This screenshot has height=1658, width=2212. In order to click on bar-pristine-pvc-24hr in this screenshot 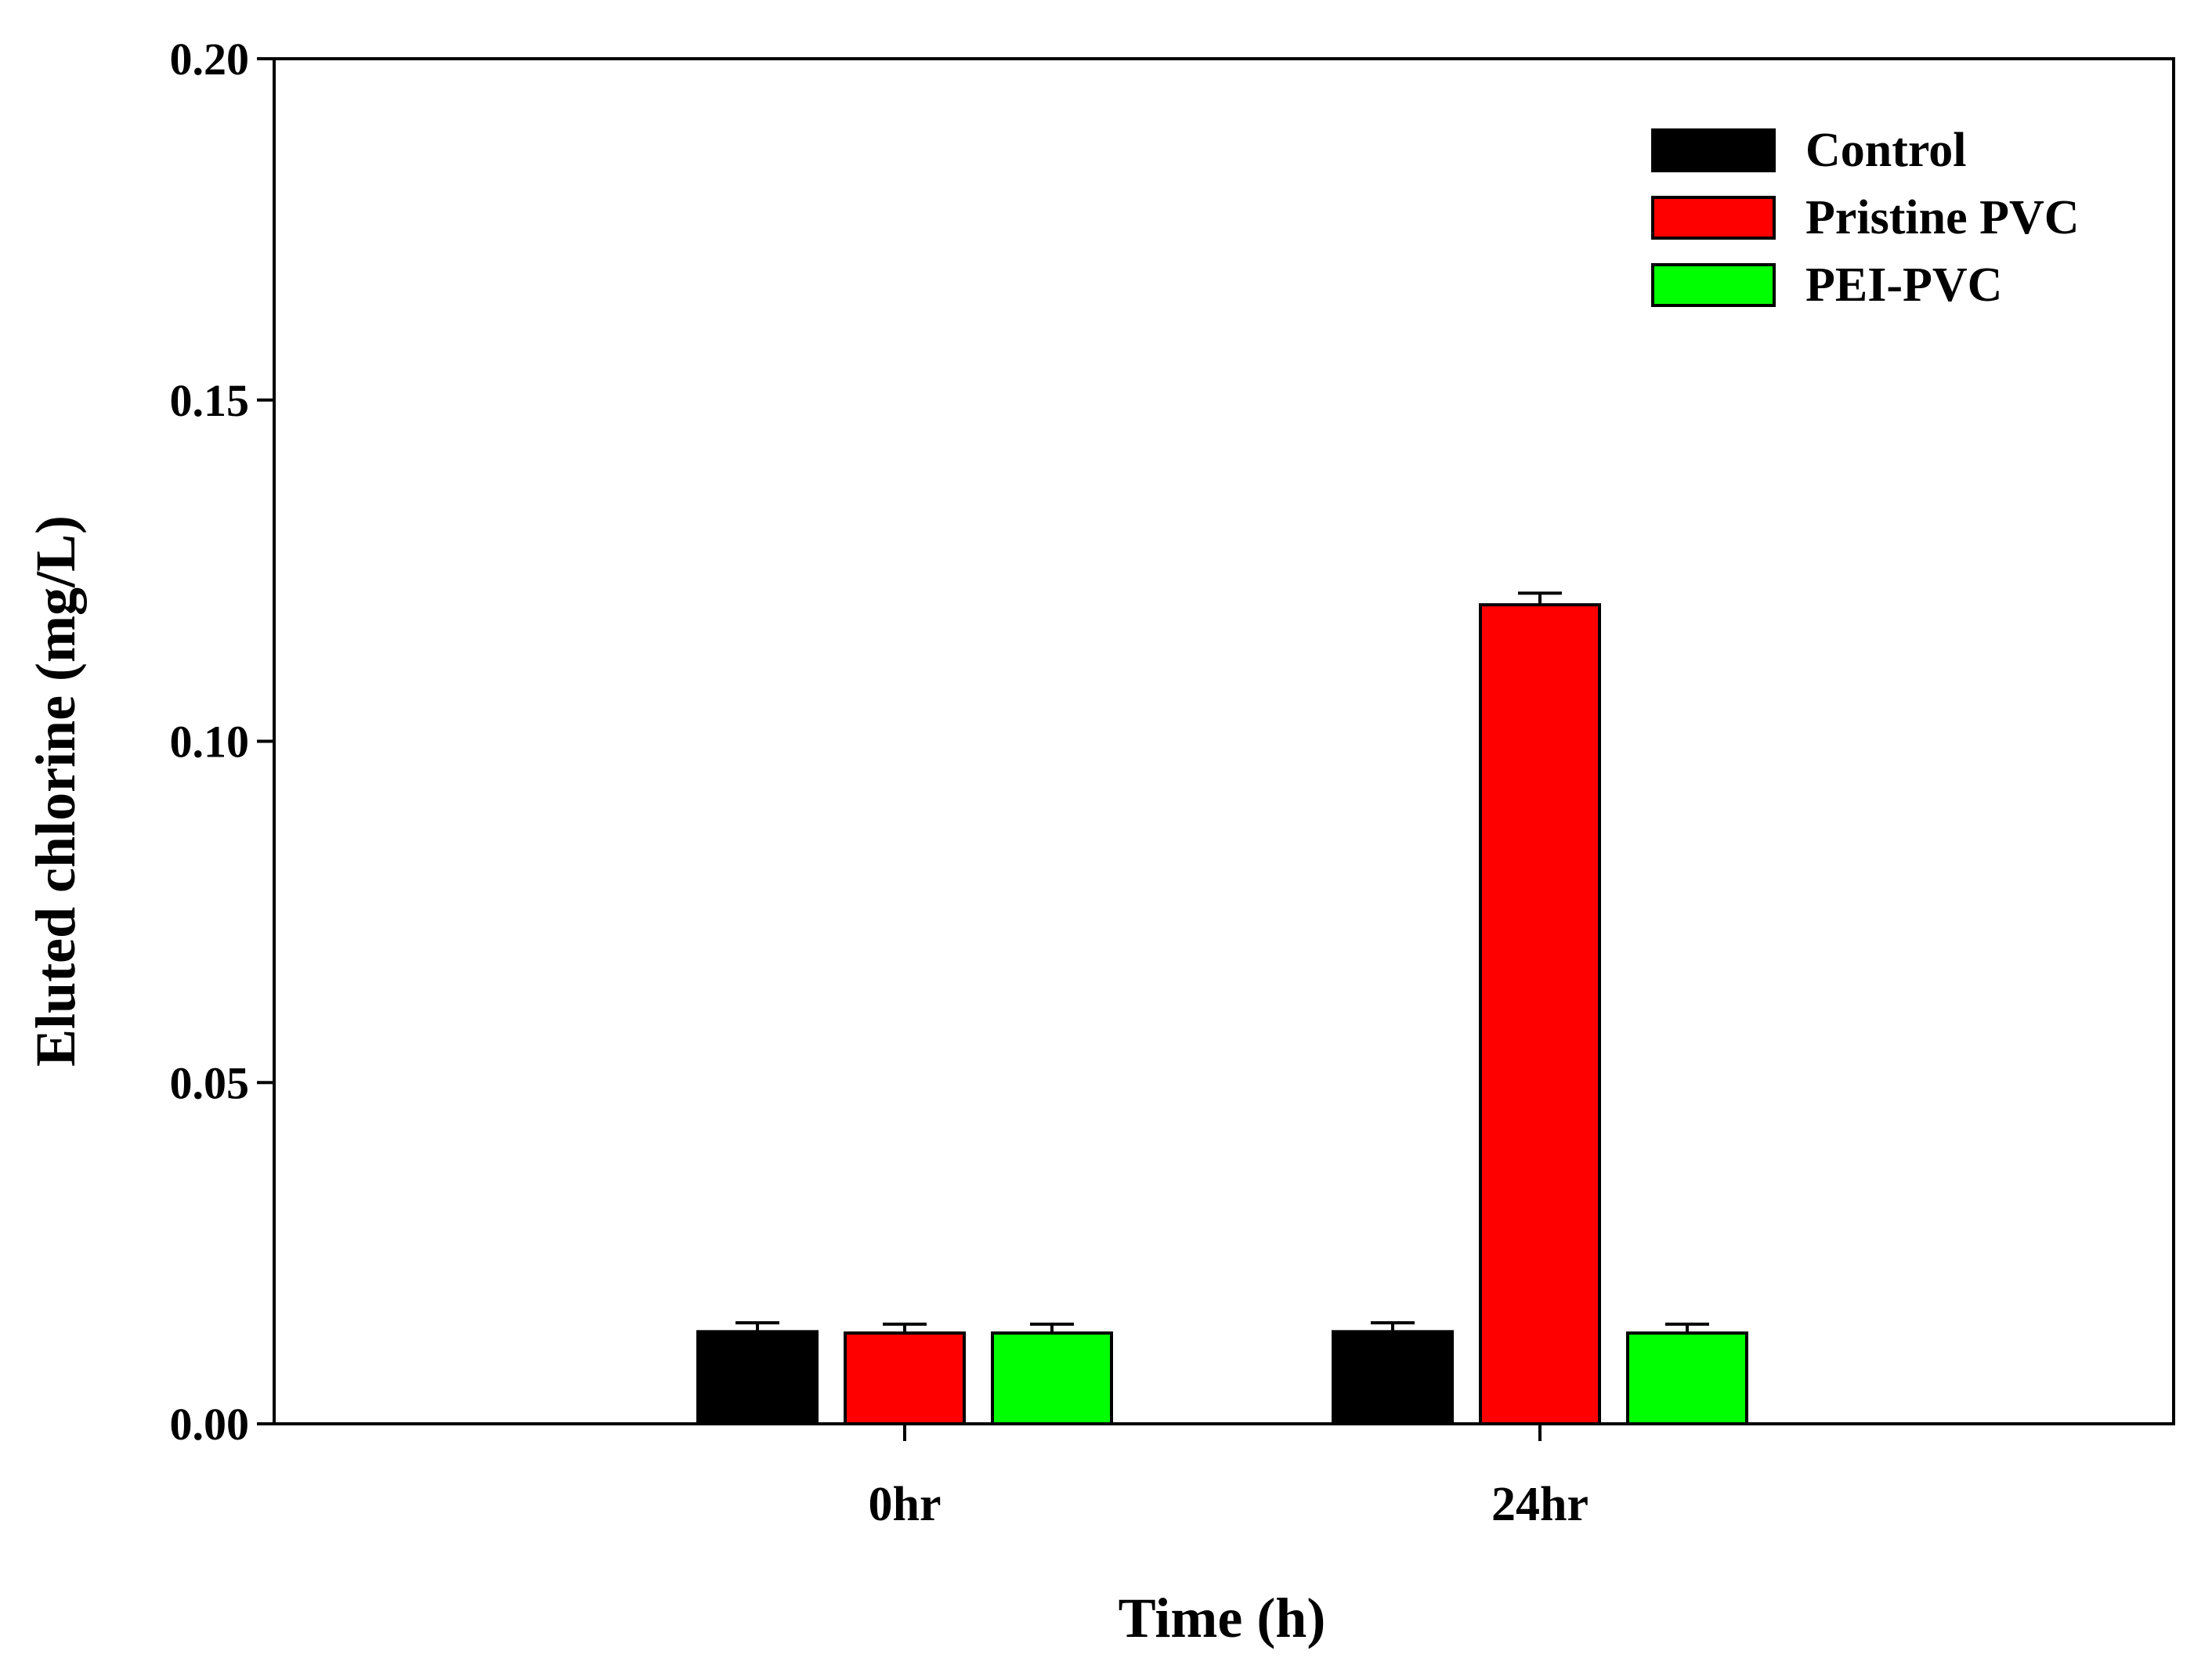, I will do `click(1540, 1014)`.